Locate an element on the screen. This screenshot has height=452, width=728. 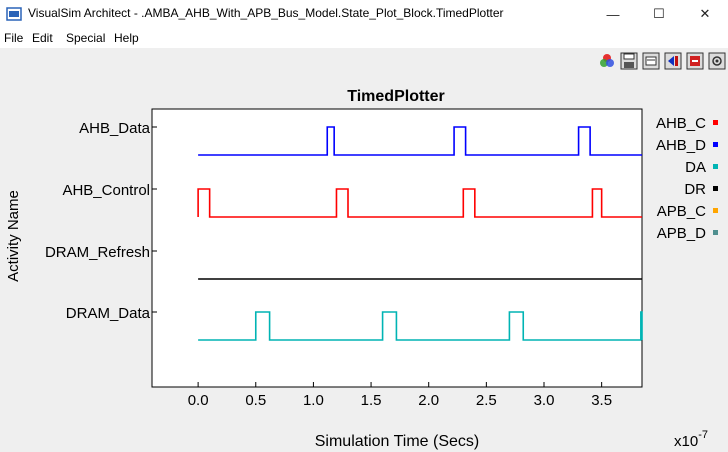
x-tick-label: 2.0 is located at coordinates (428, 400).